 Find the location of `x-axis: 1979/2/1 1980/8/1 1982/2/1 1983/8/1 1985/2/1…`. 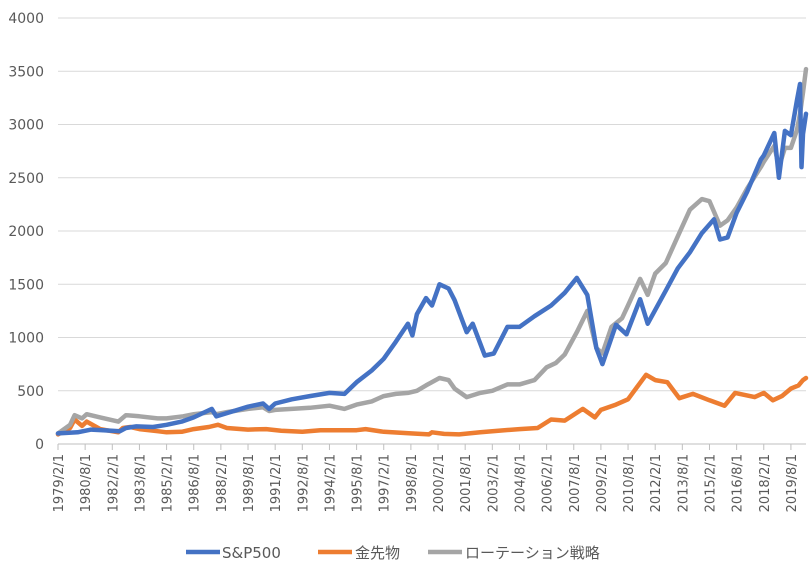

x-axis: 1979/2/1 1980/8/1 1982/2/1 1983/8/1 1985/2/1… is located at coordinates (429, 477).